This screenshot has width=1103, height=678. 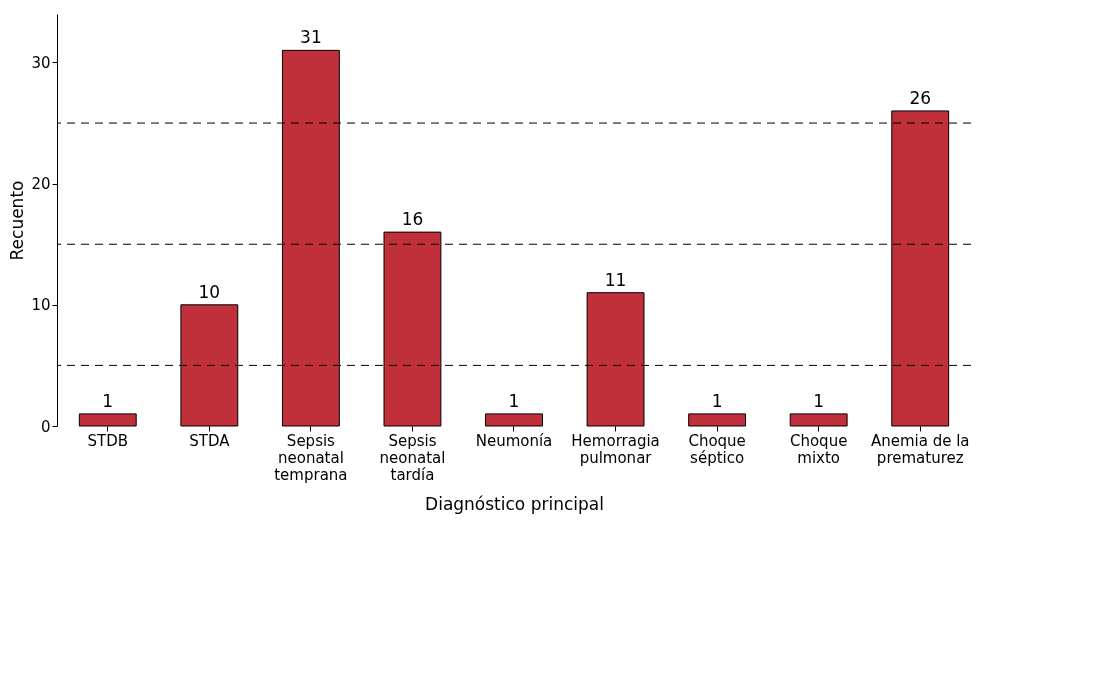 What do you see at coordinates (818, 449) in the screenshot?
I see `x-tick-label: Choque mixto` at bounding box center [818, 449].